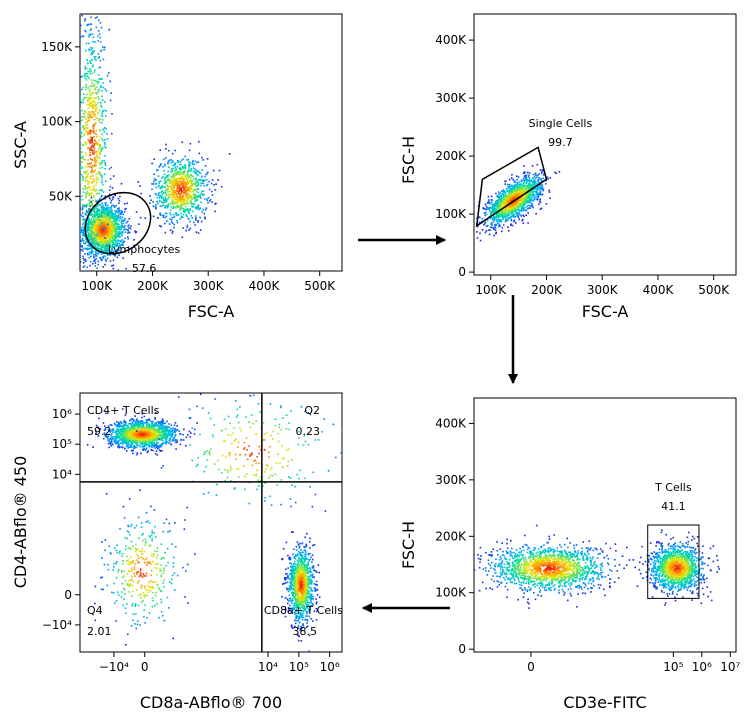 The height and width of the screenshot is (721, 751). What do you see at coordinates (408, 160) in the screenshot?
I see `y-axis-label-2: FSC-H` at bounding box center [408, 160].